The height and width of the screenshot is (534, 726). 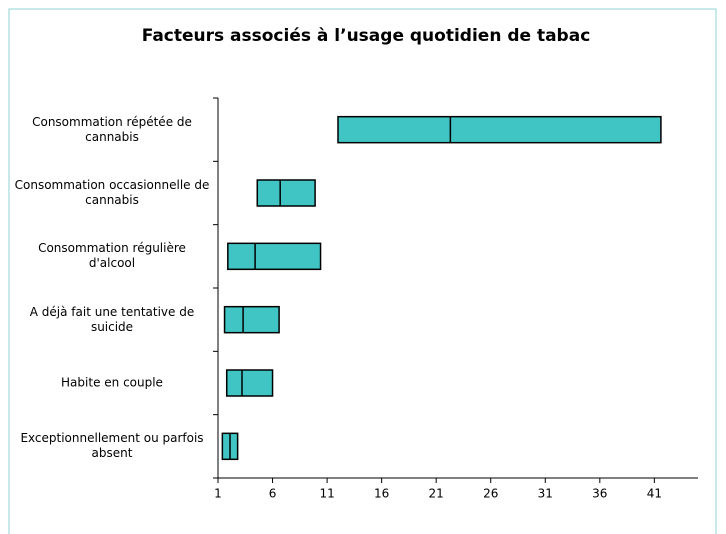 What do you see at coordinates (112, 382) in the screenshot?
I see `category-label: Habite en couple` at bounding box center [112, 382].